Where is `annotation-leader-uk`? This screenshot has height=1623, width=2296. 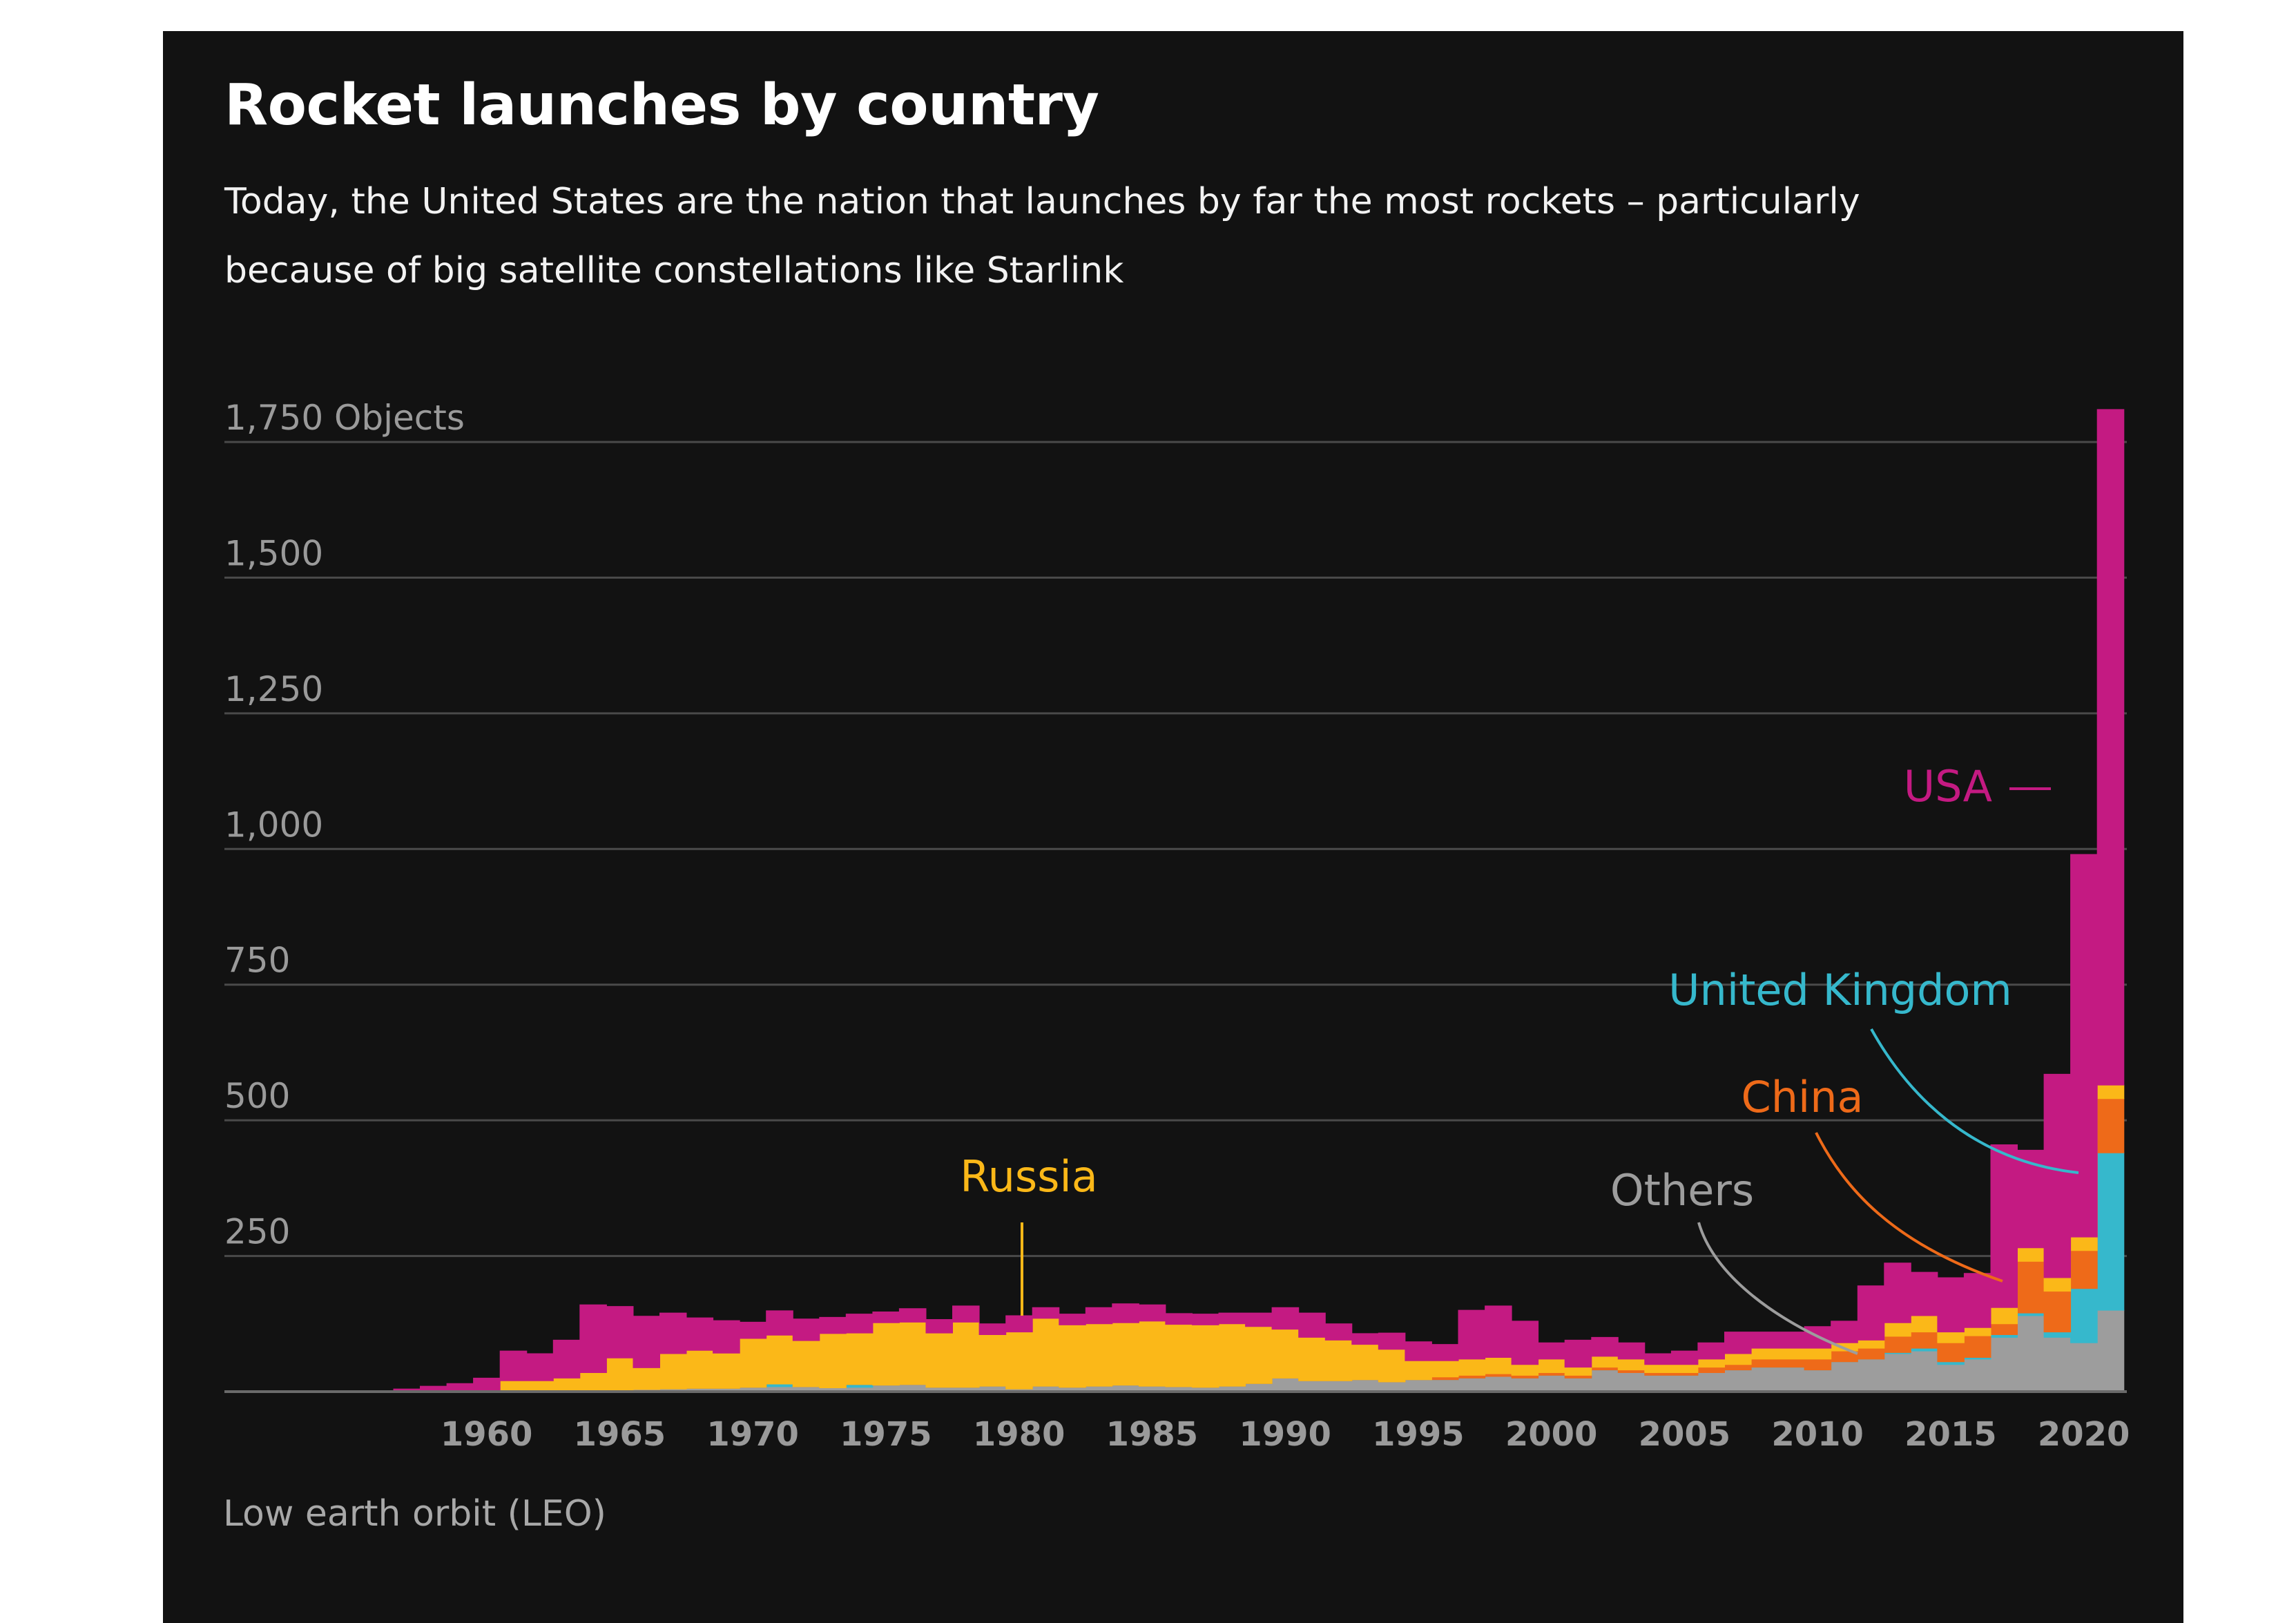 annotation-leader-uk is located at coordinates (1974, 1101).